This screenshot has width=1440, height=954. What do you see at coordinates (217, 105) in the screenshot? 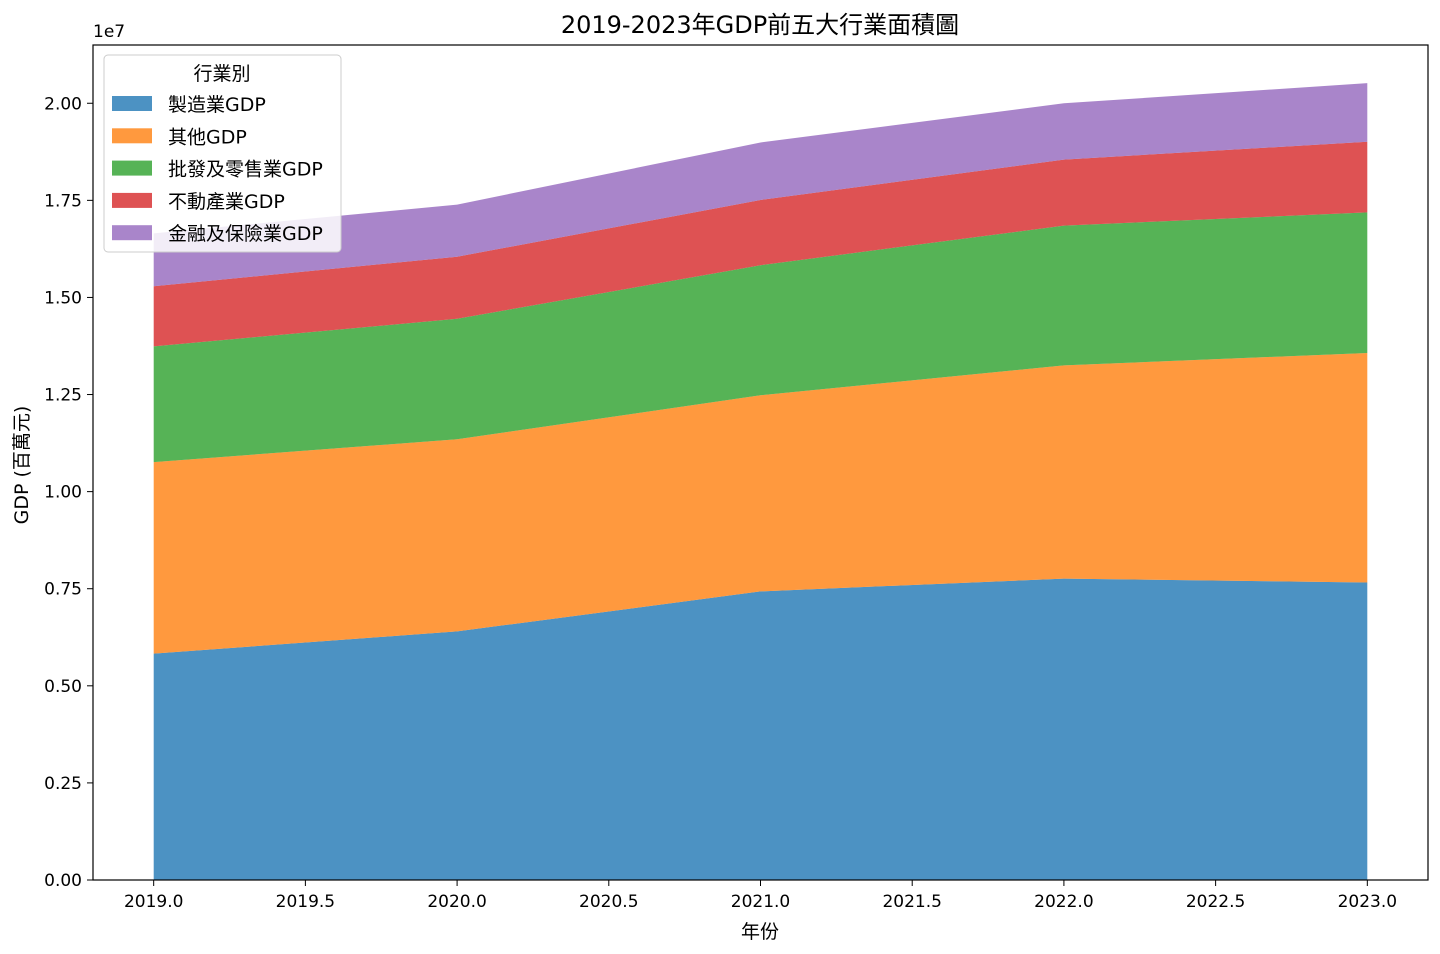
I see `legend-entry: 製造業GDP` at bounding box center [217, 105].